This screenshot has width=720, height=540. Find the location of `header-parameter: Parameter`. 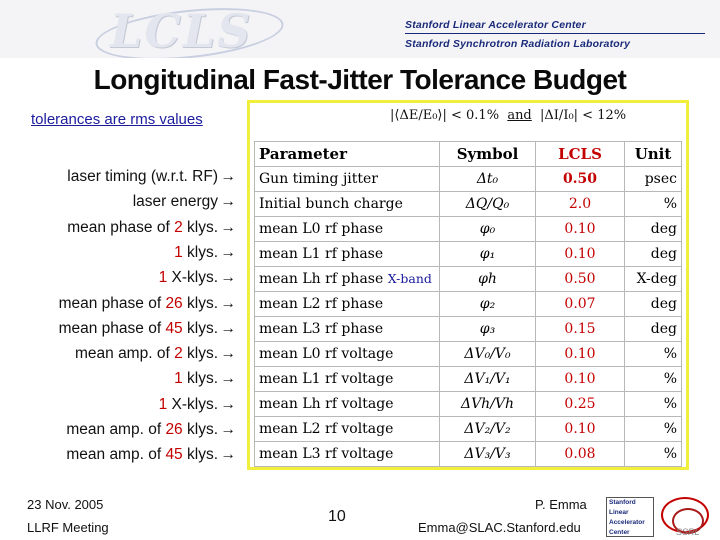

header-parameter: Parameter is located at coordinates (347, 154).